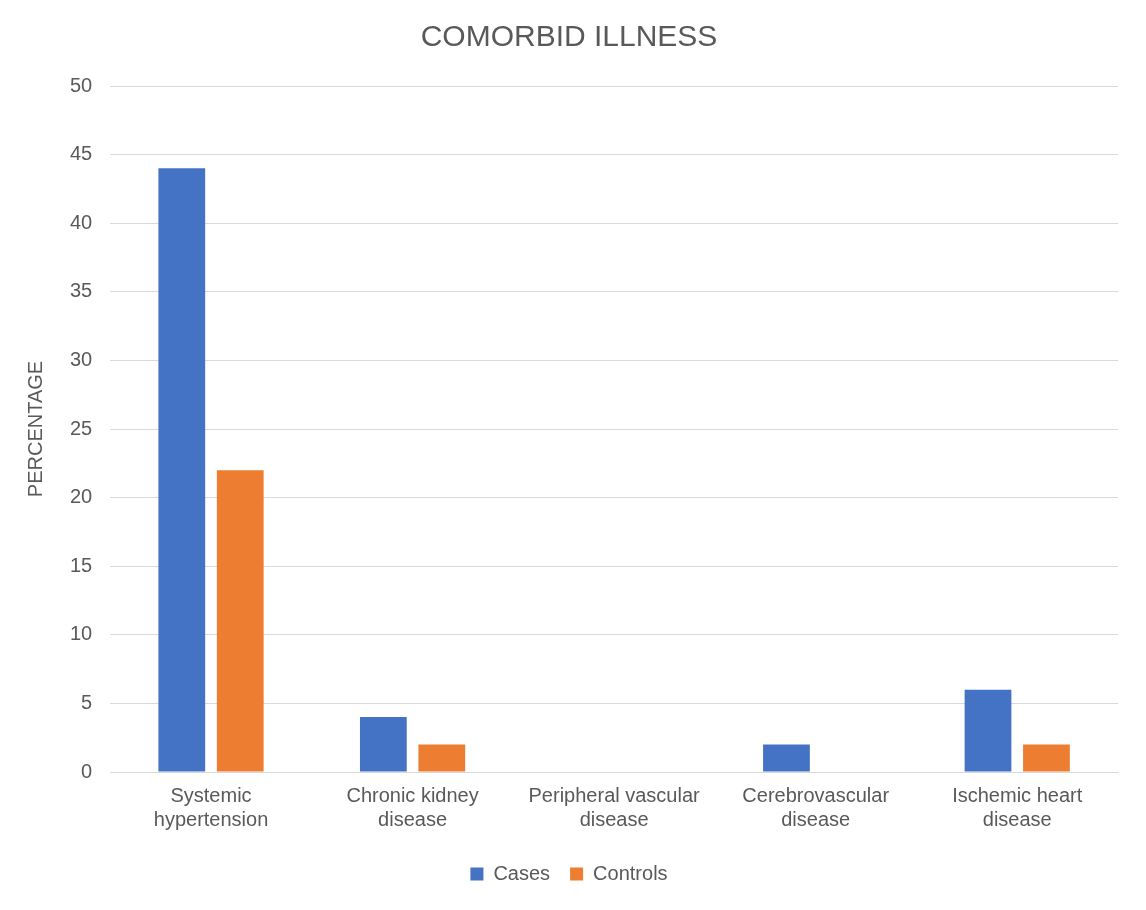  I want to click on legend-label: Controls, so click(630, 872).